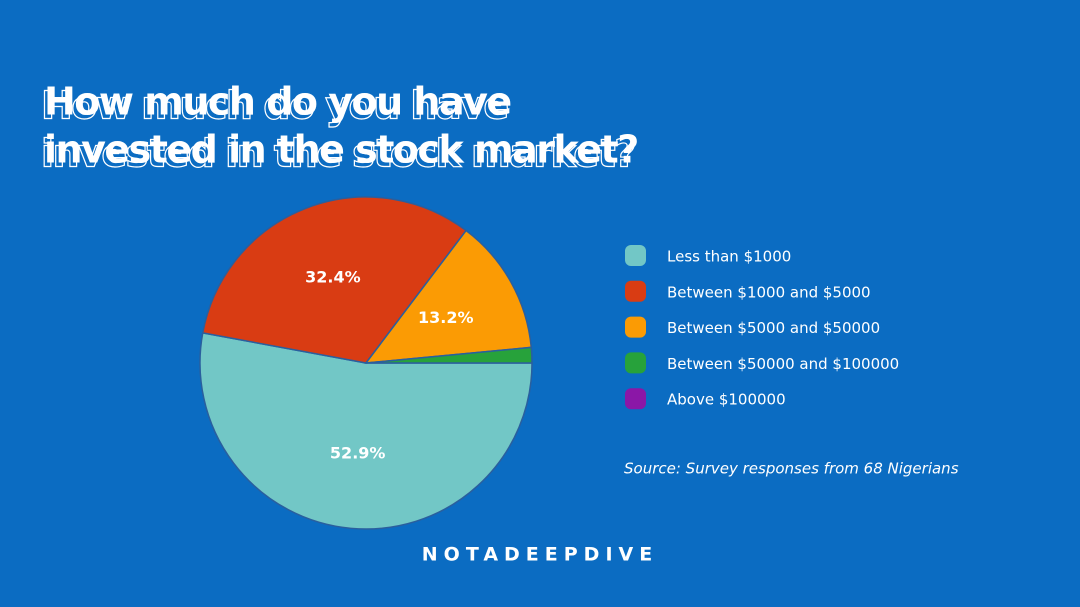  I want to click on legend-label: Above $100000, so click(726, 400).